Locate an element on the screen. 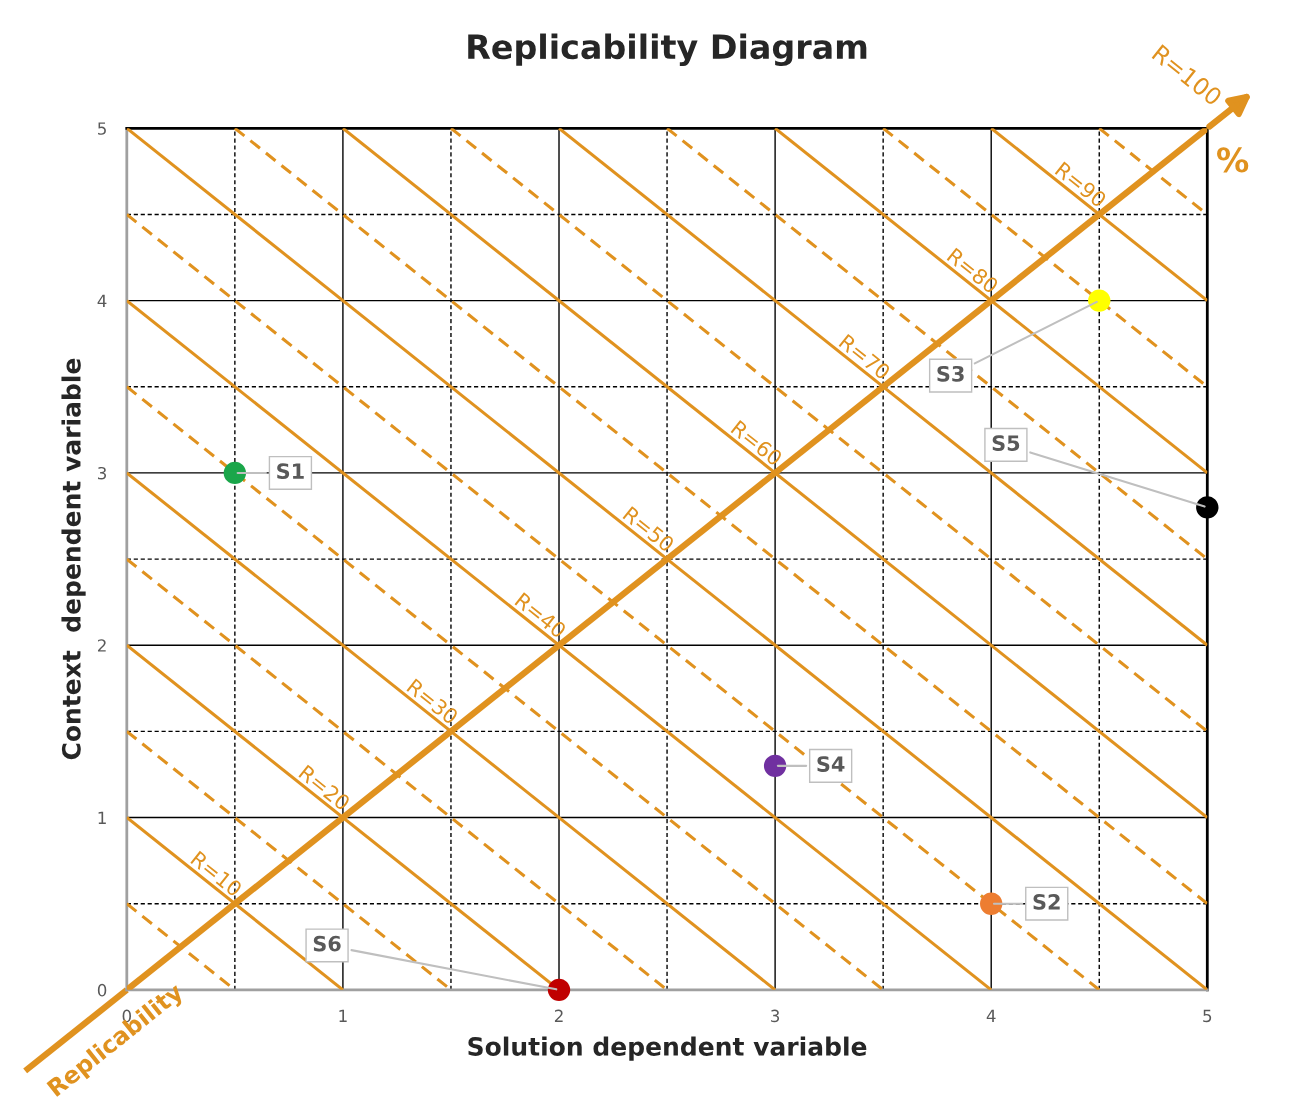  y-tick-label: 3 is located at coordinates (102, 473).